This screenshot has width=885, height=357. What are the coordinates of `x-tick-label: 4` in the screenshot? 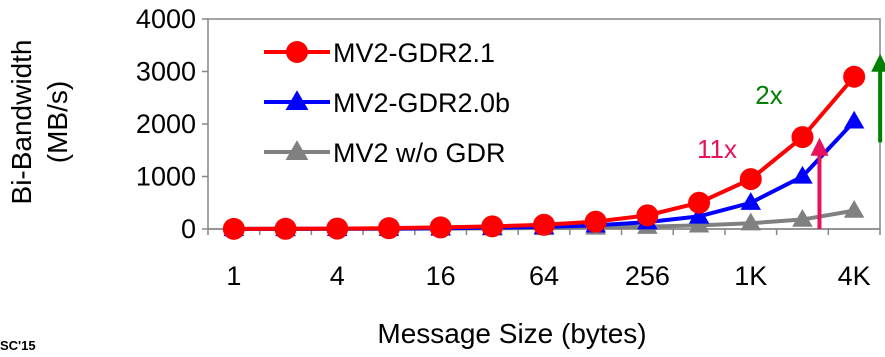 It's located at (337, 276).